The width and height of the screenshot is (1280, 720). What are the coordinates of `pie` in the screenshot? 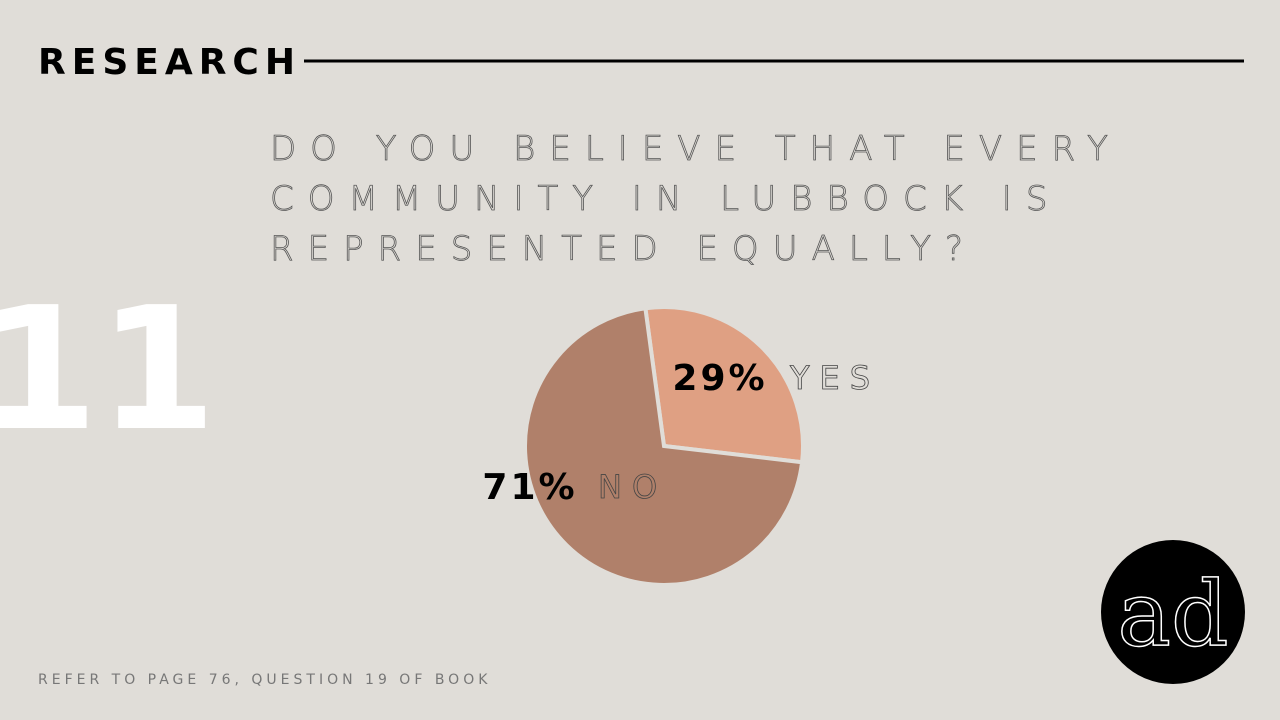 It's located at (664, 446).